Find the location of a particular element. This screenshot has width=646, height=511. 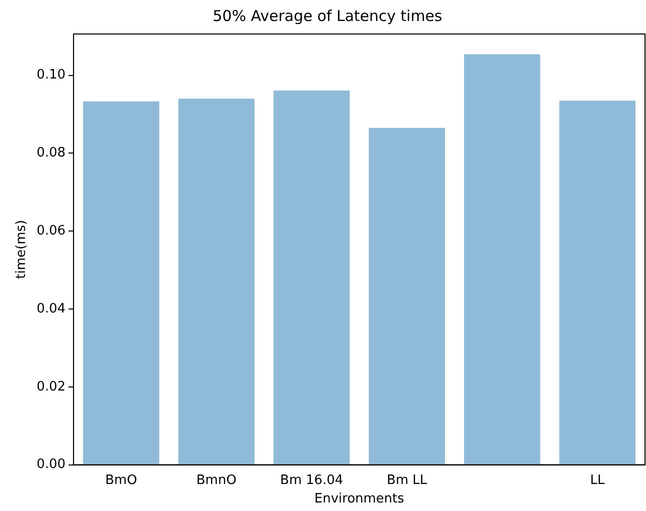

x-tick-label: BmnO is located at coordinates (216, 480).